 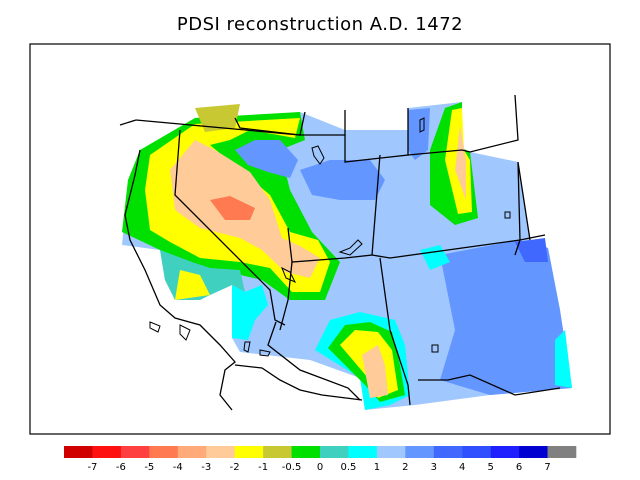 What do you see at coordinates (149, 467) in the screenshot?
I see `colorbar-tick-label: -5` at bounding box center [149, 467].